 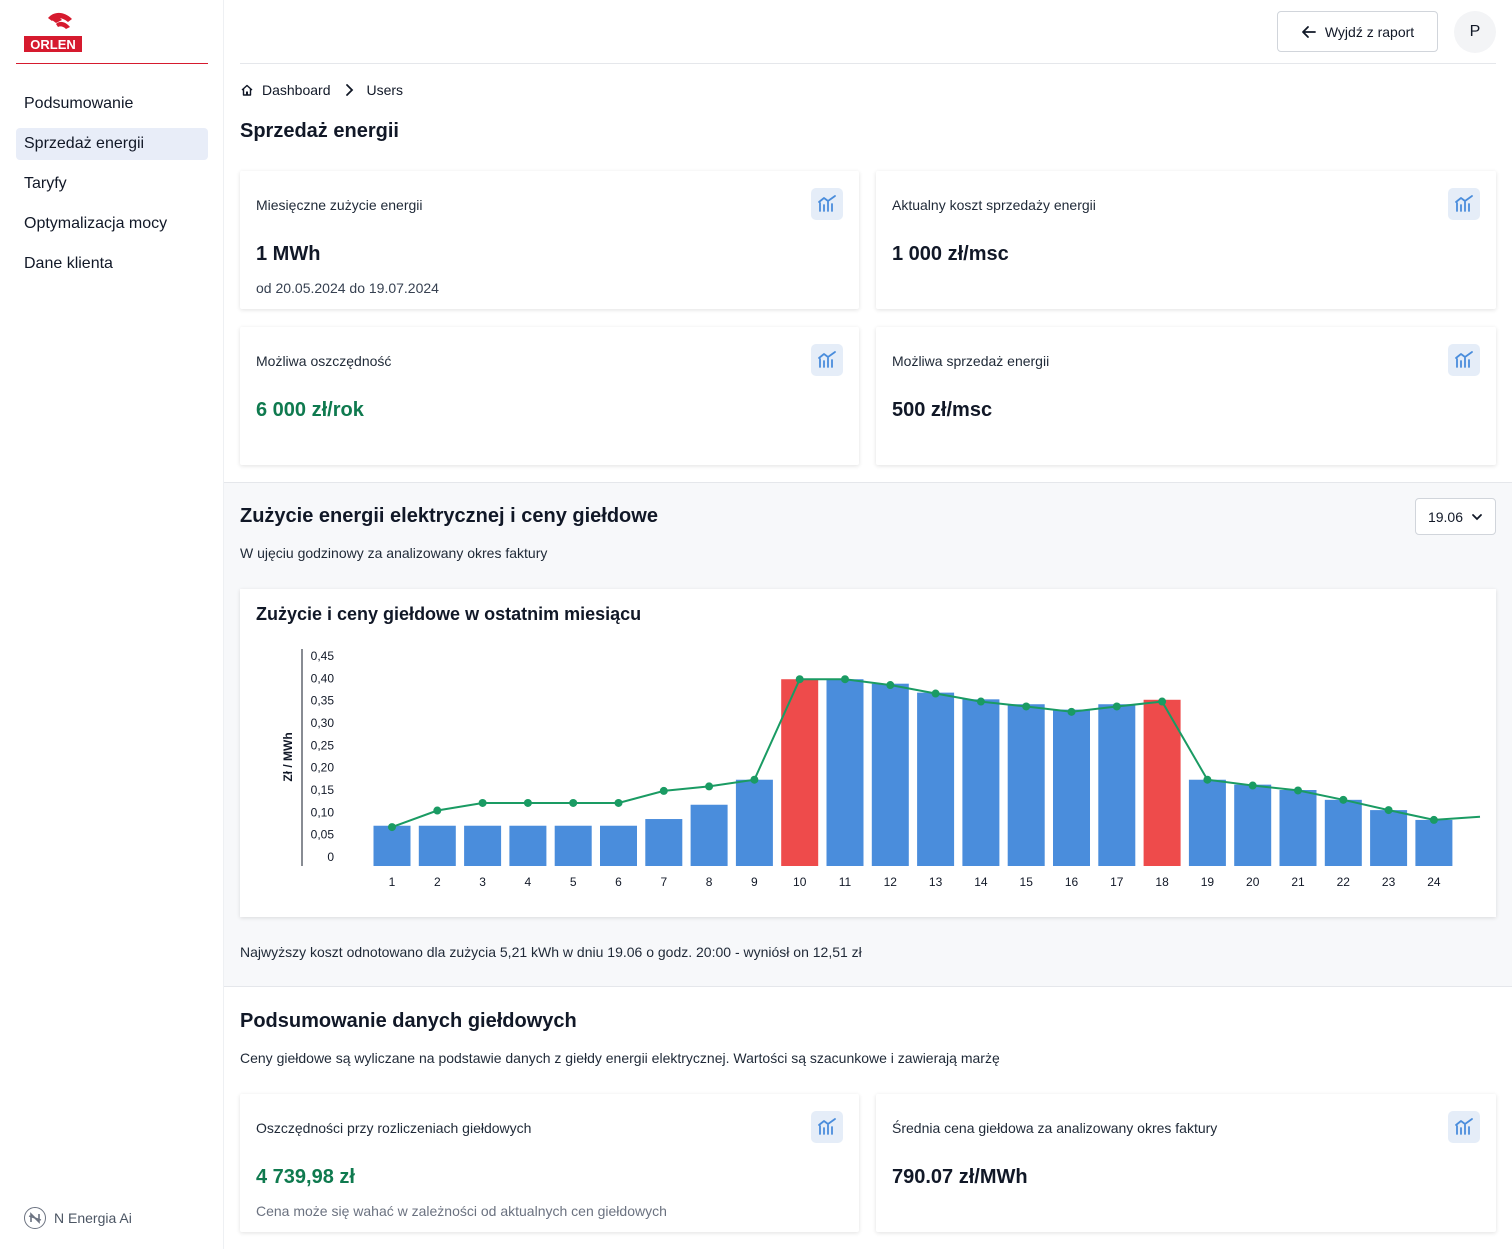 What do you see at coordinates (53, 32) in the screenshot?
I see `orlen-logo: ORLEN` at bounding box center [53, 32].